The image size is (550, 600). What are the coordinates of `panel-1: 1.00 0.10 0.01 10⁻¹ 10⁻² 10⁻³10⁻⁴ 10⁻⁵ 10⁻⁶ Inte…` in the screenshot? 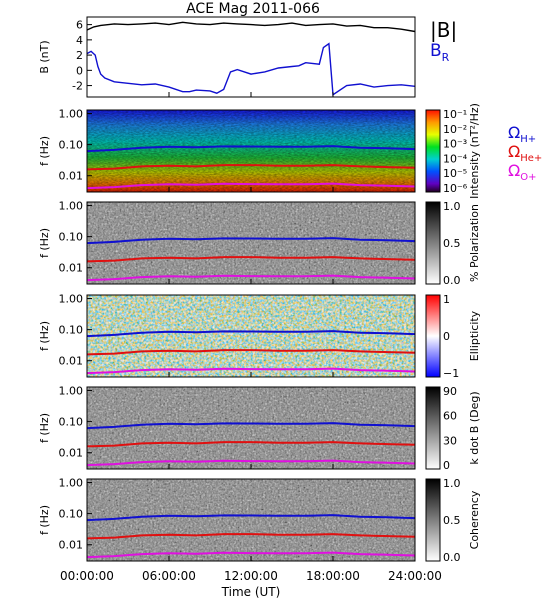 It's located at (259, 151).